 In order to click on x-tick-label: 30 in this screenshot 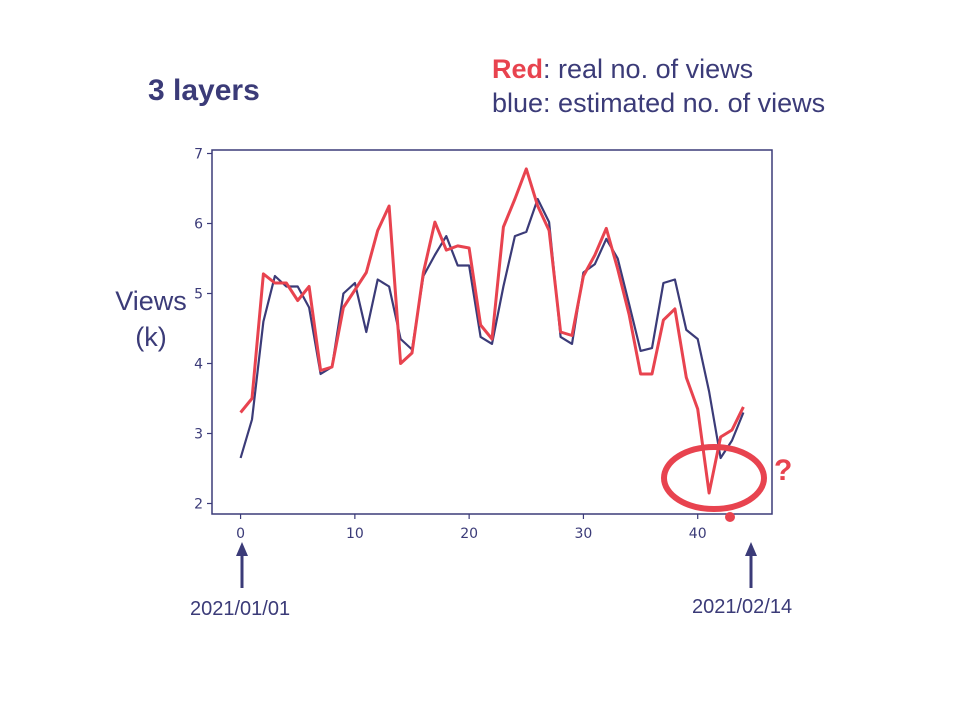, I will do `click(584, 534)`.